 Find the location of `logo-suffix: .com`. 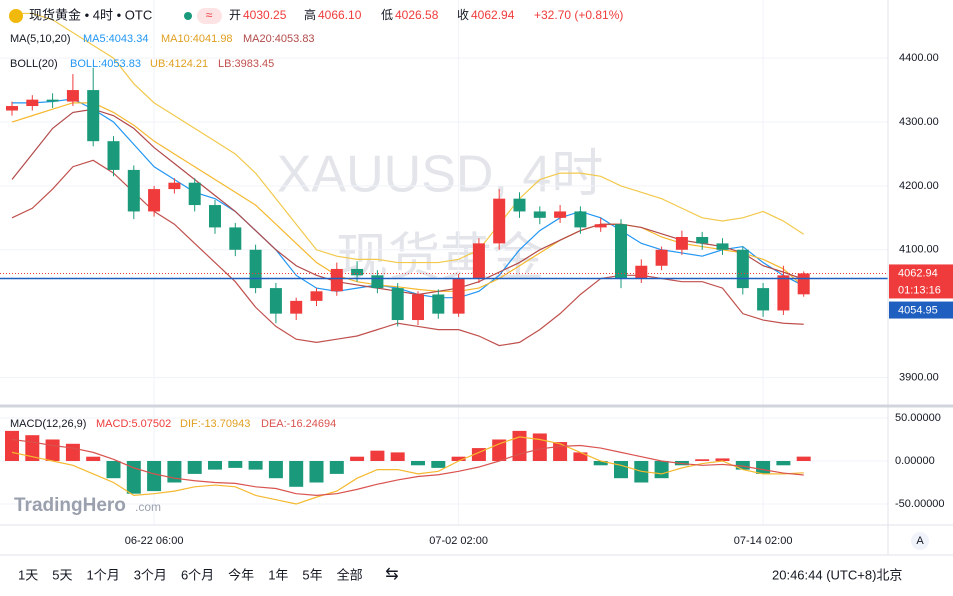

logo-suffix: .com is located at coordinates (148, 507).